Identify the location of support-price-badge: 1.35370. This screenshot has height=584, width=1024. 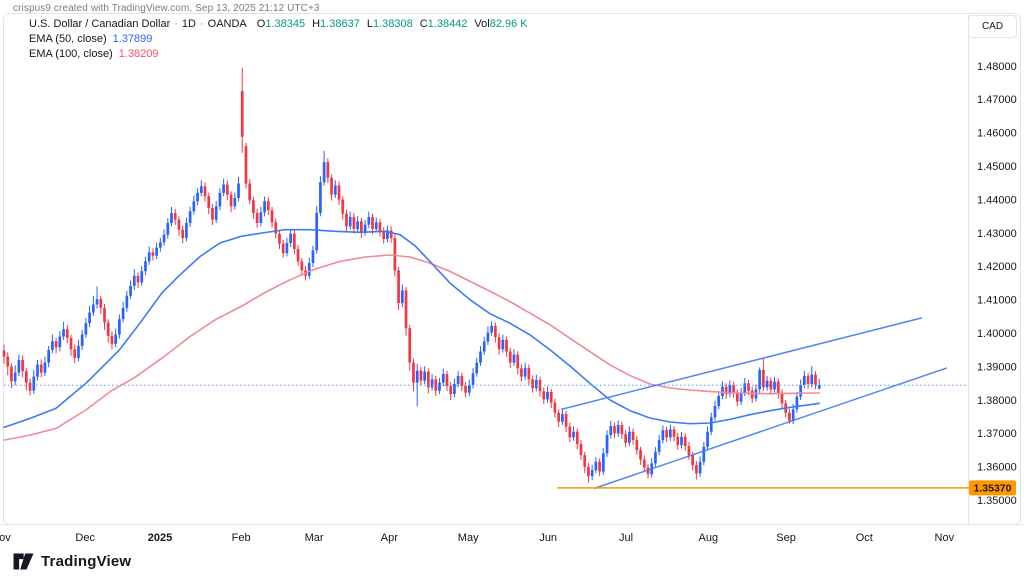
(992, 488).